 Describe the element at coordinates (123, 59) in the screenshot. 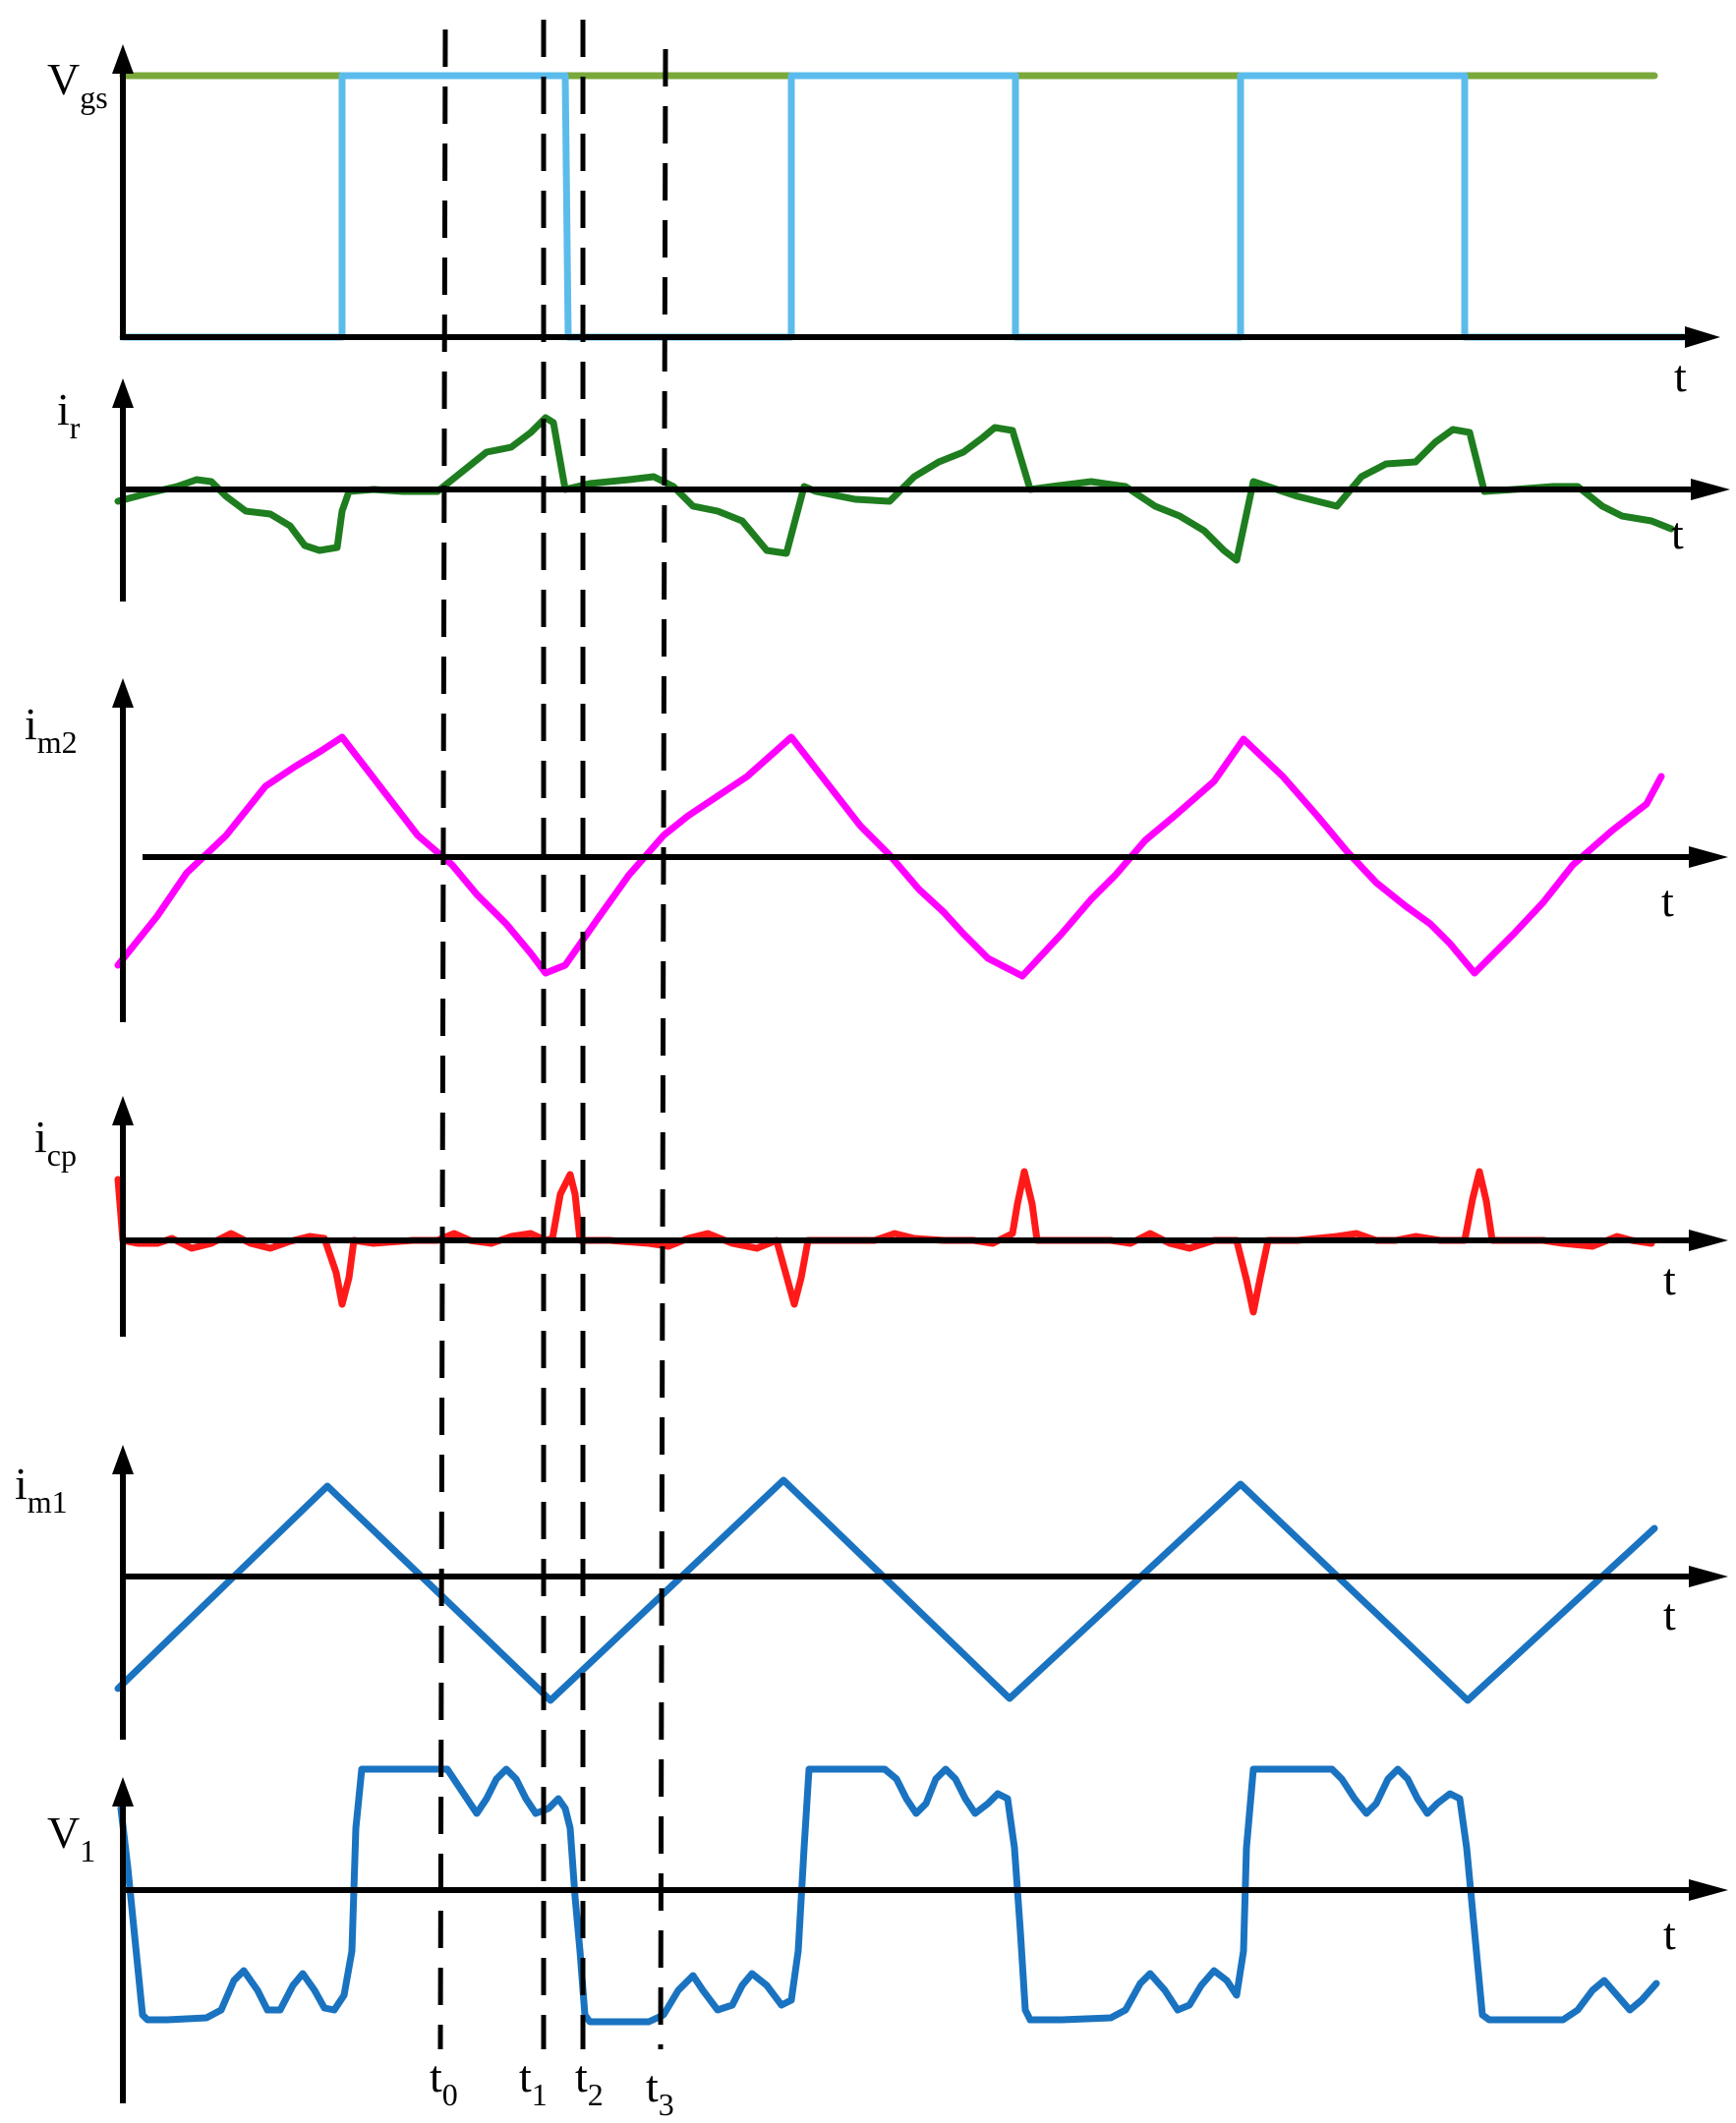

I see `vgs-y-arrowhead` at that location.